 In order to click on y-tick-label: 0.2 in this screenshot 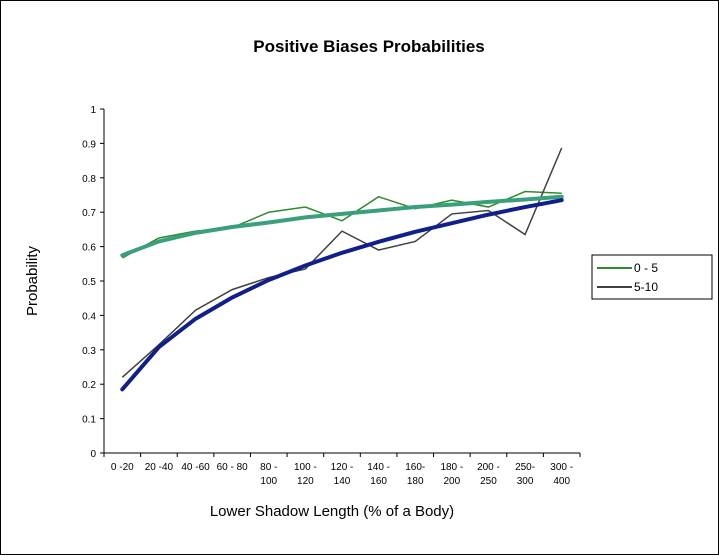, I will do `click(89, 385)`.